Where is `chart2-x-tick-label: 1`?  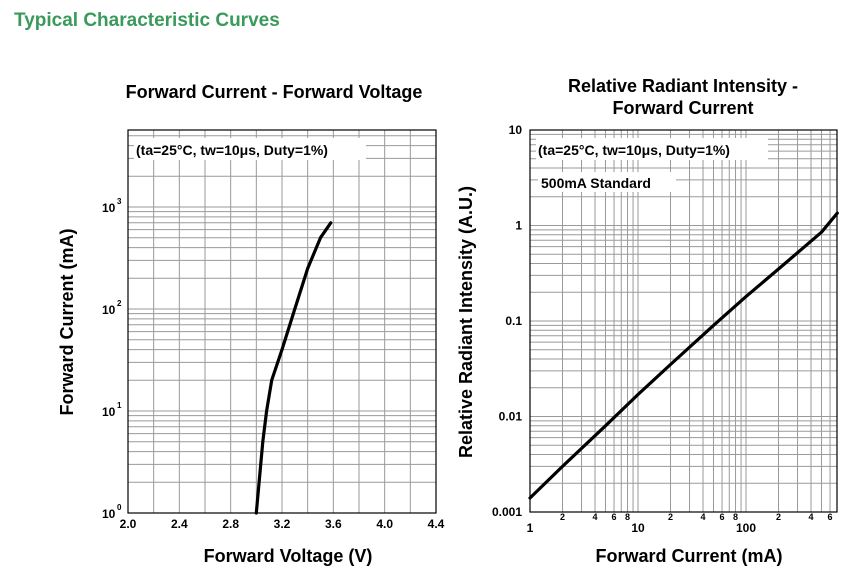
chart2-x-tick-label: 1 is located at coordinates (530, 528).